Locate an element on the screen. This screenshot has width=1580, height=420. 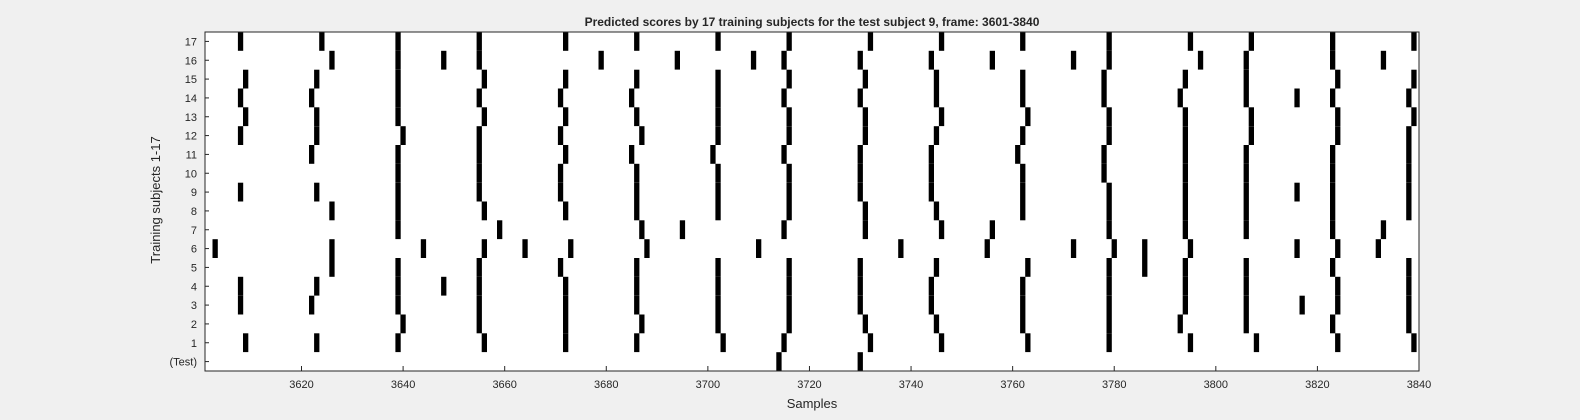
y-tick-label: 13 is located at coordinates (191, 118).